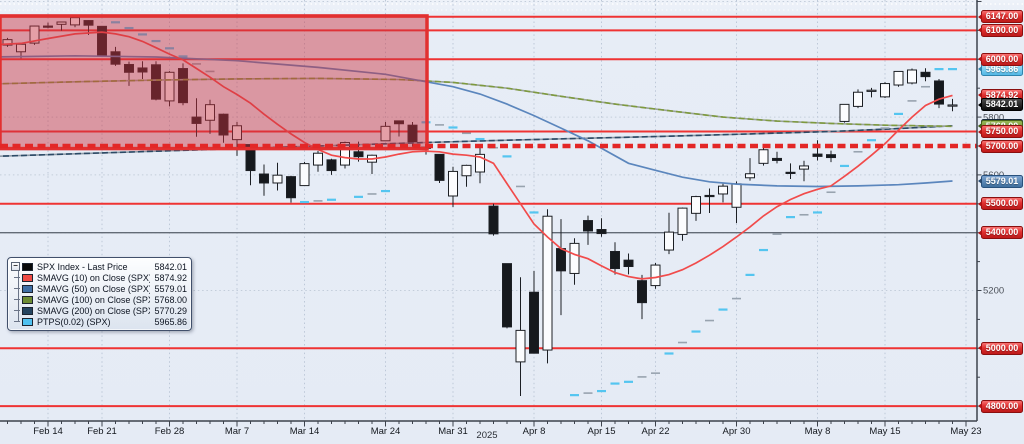  I want to click on price-tag-red: 6100.00, so click(1000, 30).